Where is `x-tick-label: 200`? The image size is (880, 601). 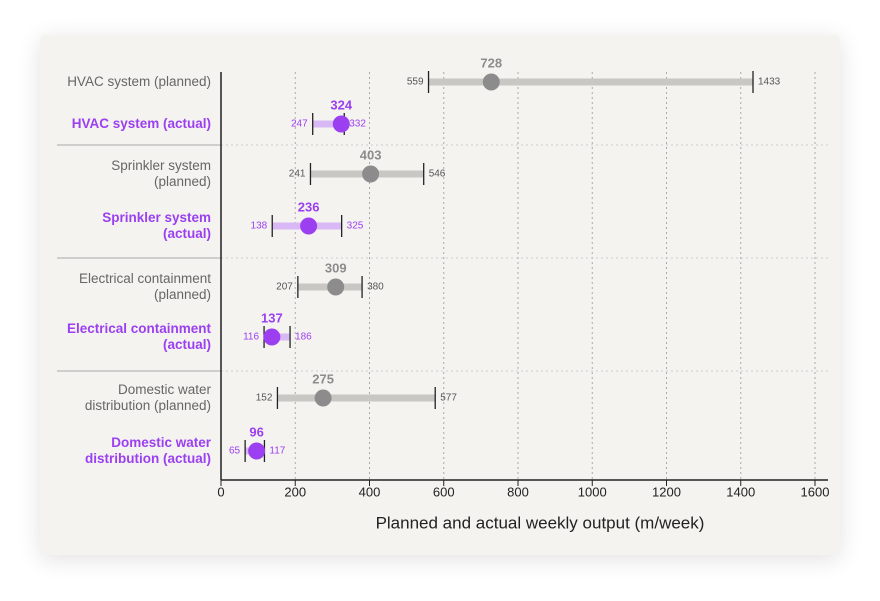
x-tick-label: 200 is located at coordinates (295, 491).